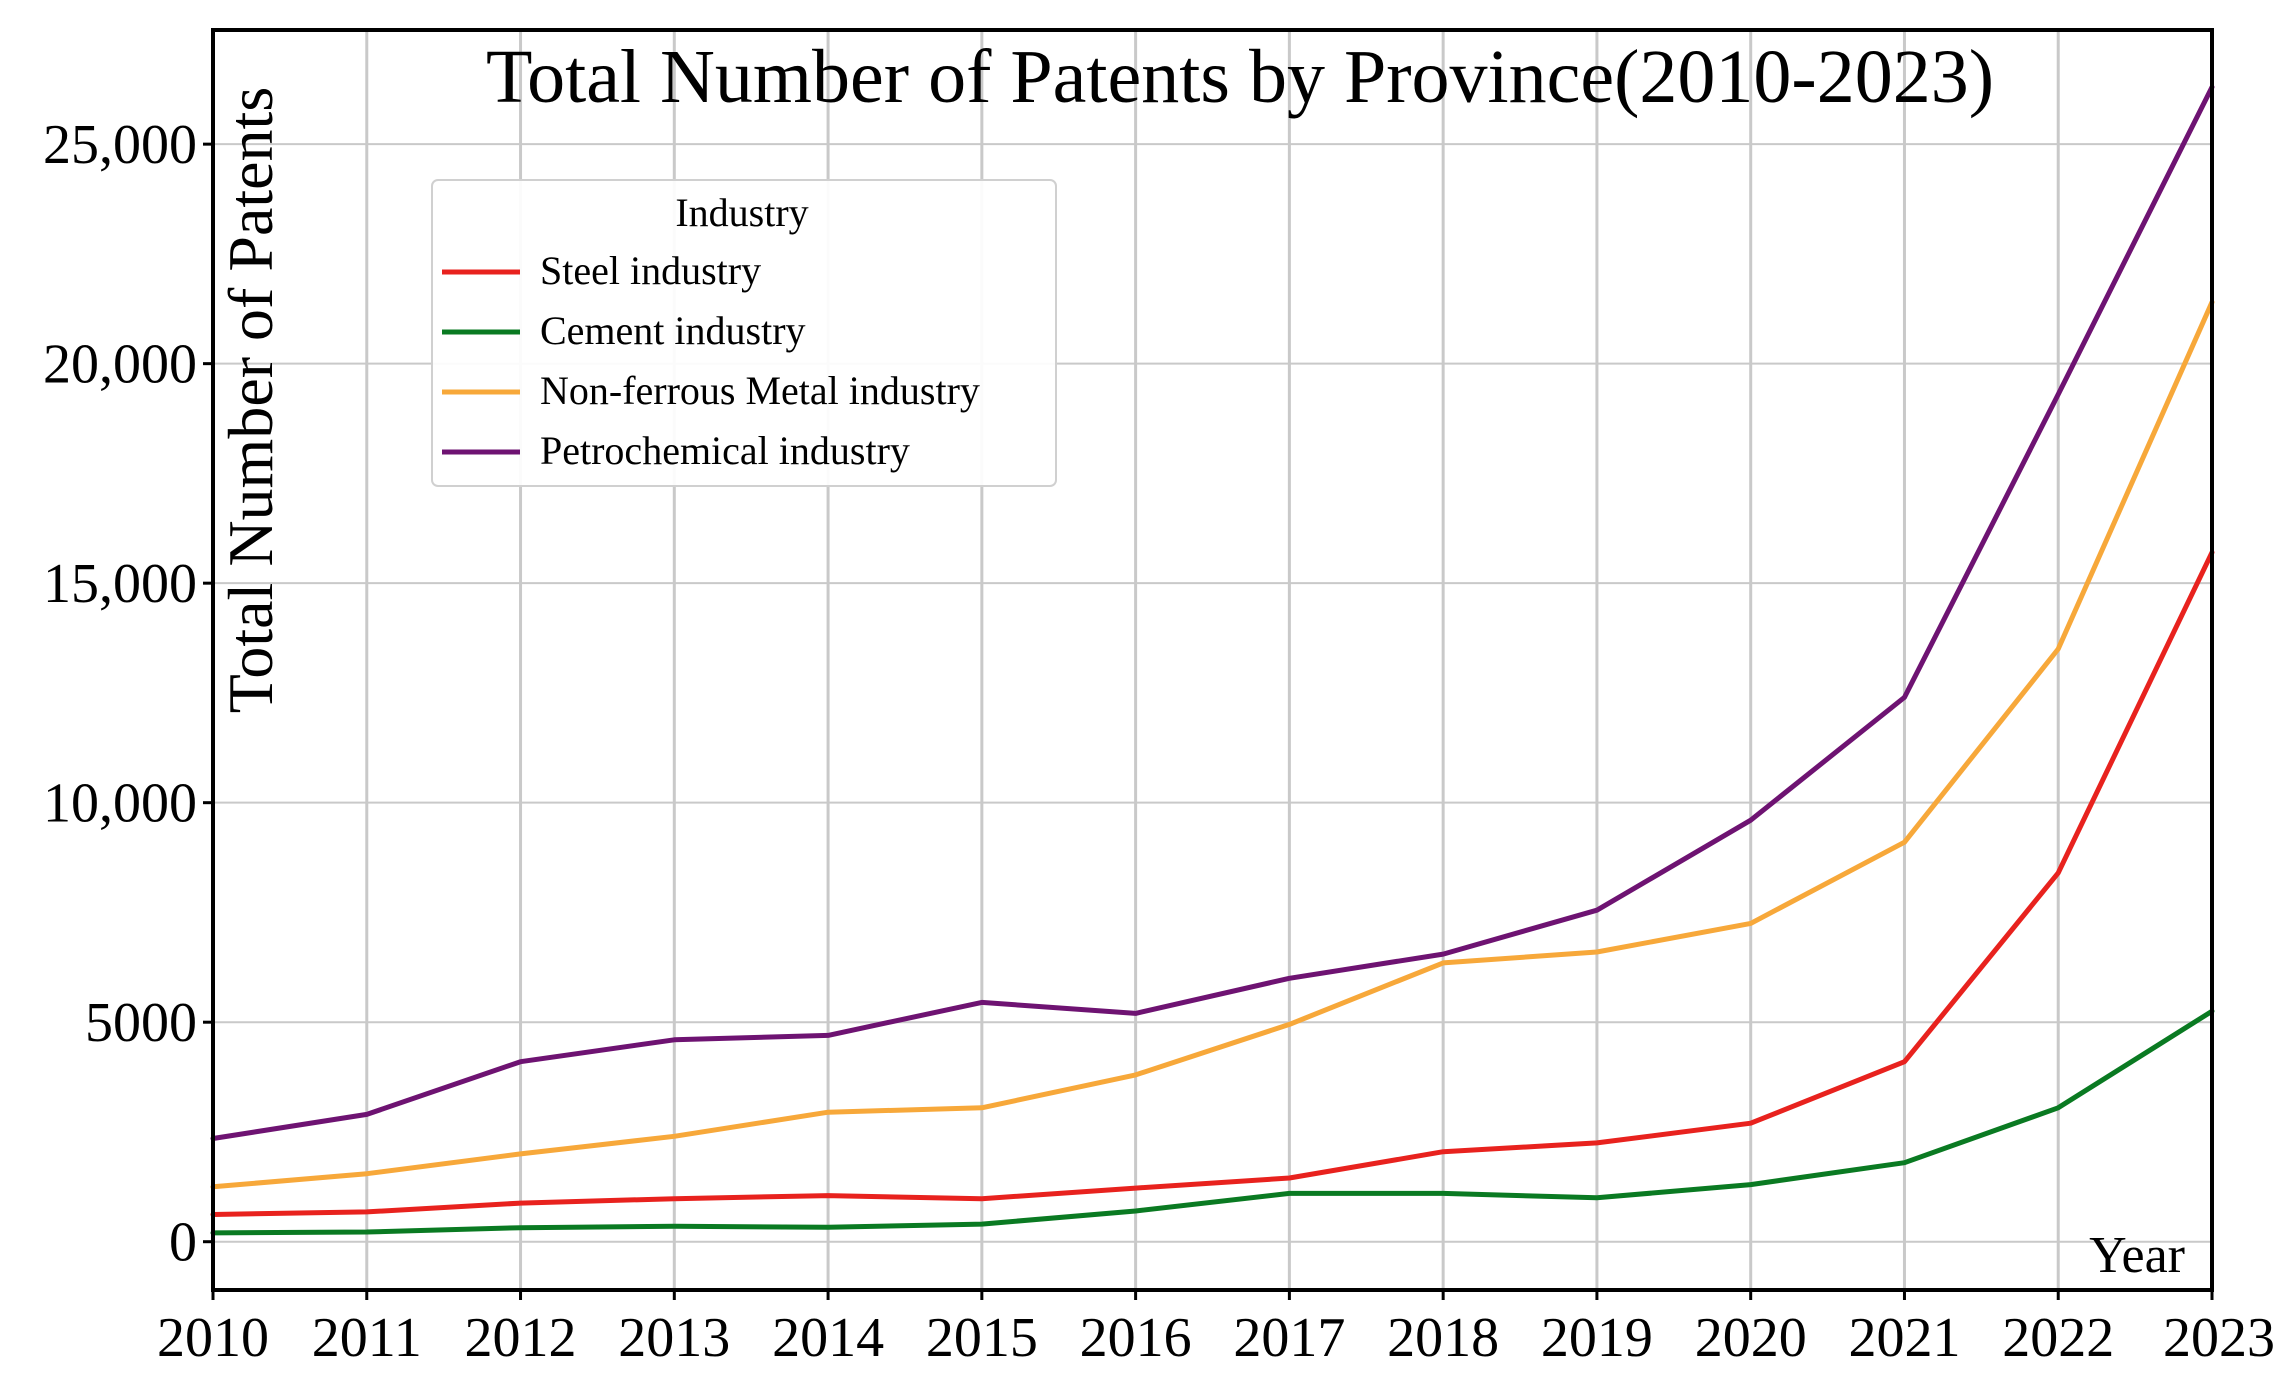  Describe the element at coordinates (982, 1338) in the screenshot. I see `x-tick-label: 2015` at that location.